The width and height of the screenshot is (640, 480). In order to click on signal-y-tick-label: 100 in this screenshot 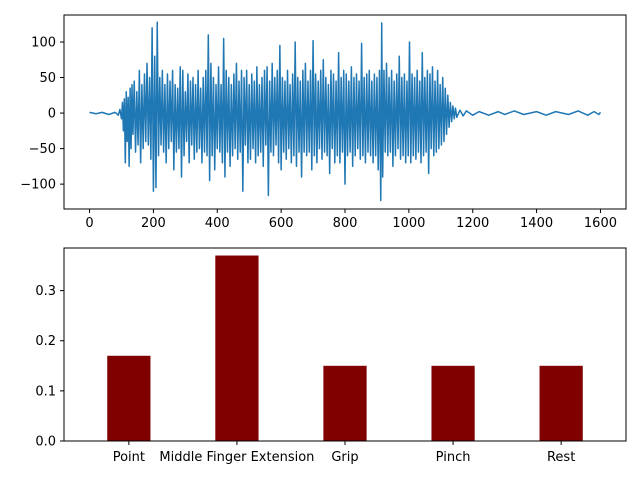, I will do `click(43, 43)`.